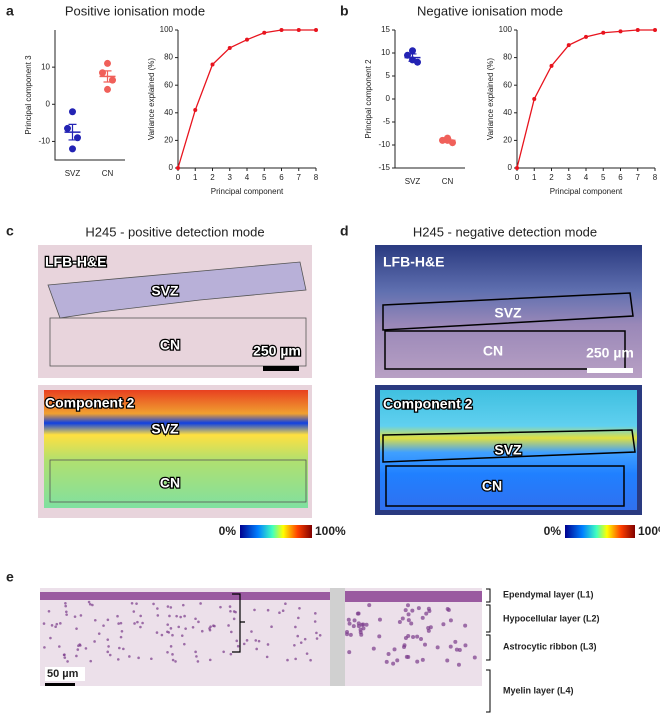  Describe the element at coordinates (505, 350) in the screenshot. I see `cn-outline` at that location.